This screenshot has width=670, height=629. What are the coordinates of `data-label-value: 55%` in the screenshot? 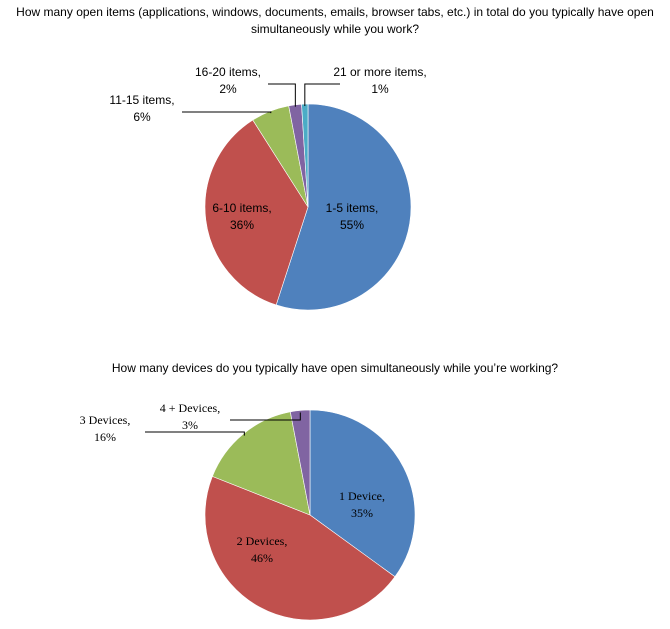 It's located at (352, 225).